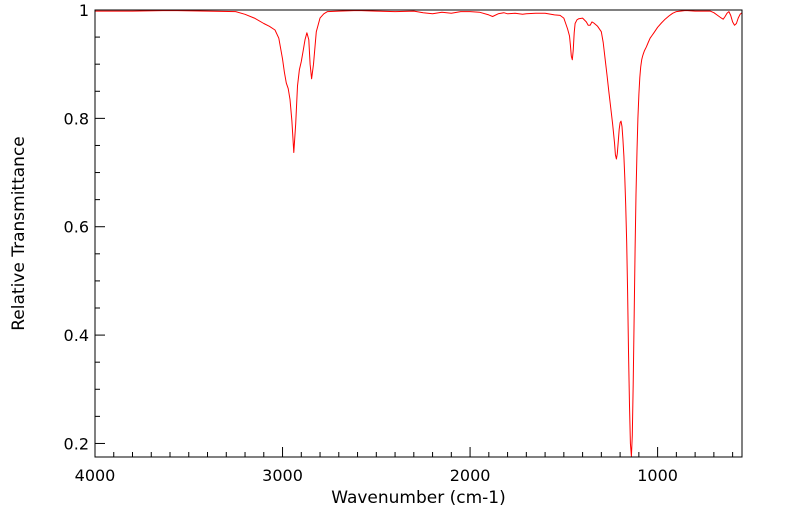 The height and width of the screenshot is (516, 799). I want to click on y-axis-title: Relative Transmittance, so click(19, 233).